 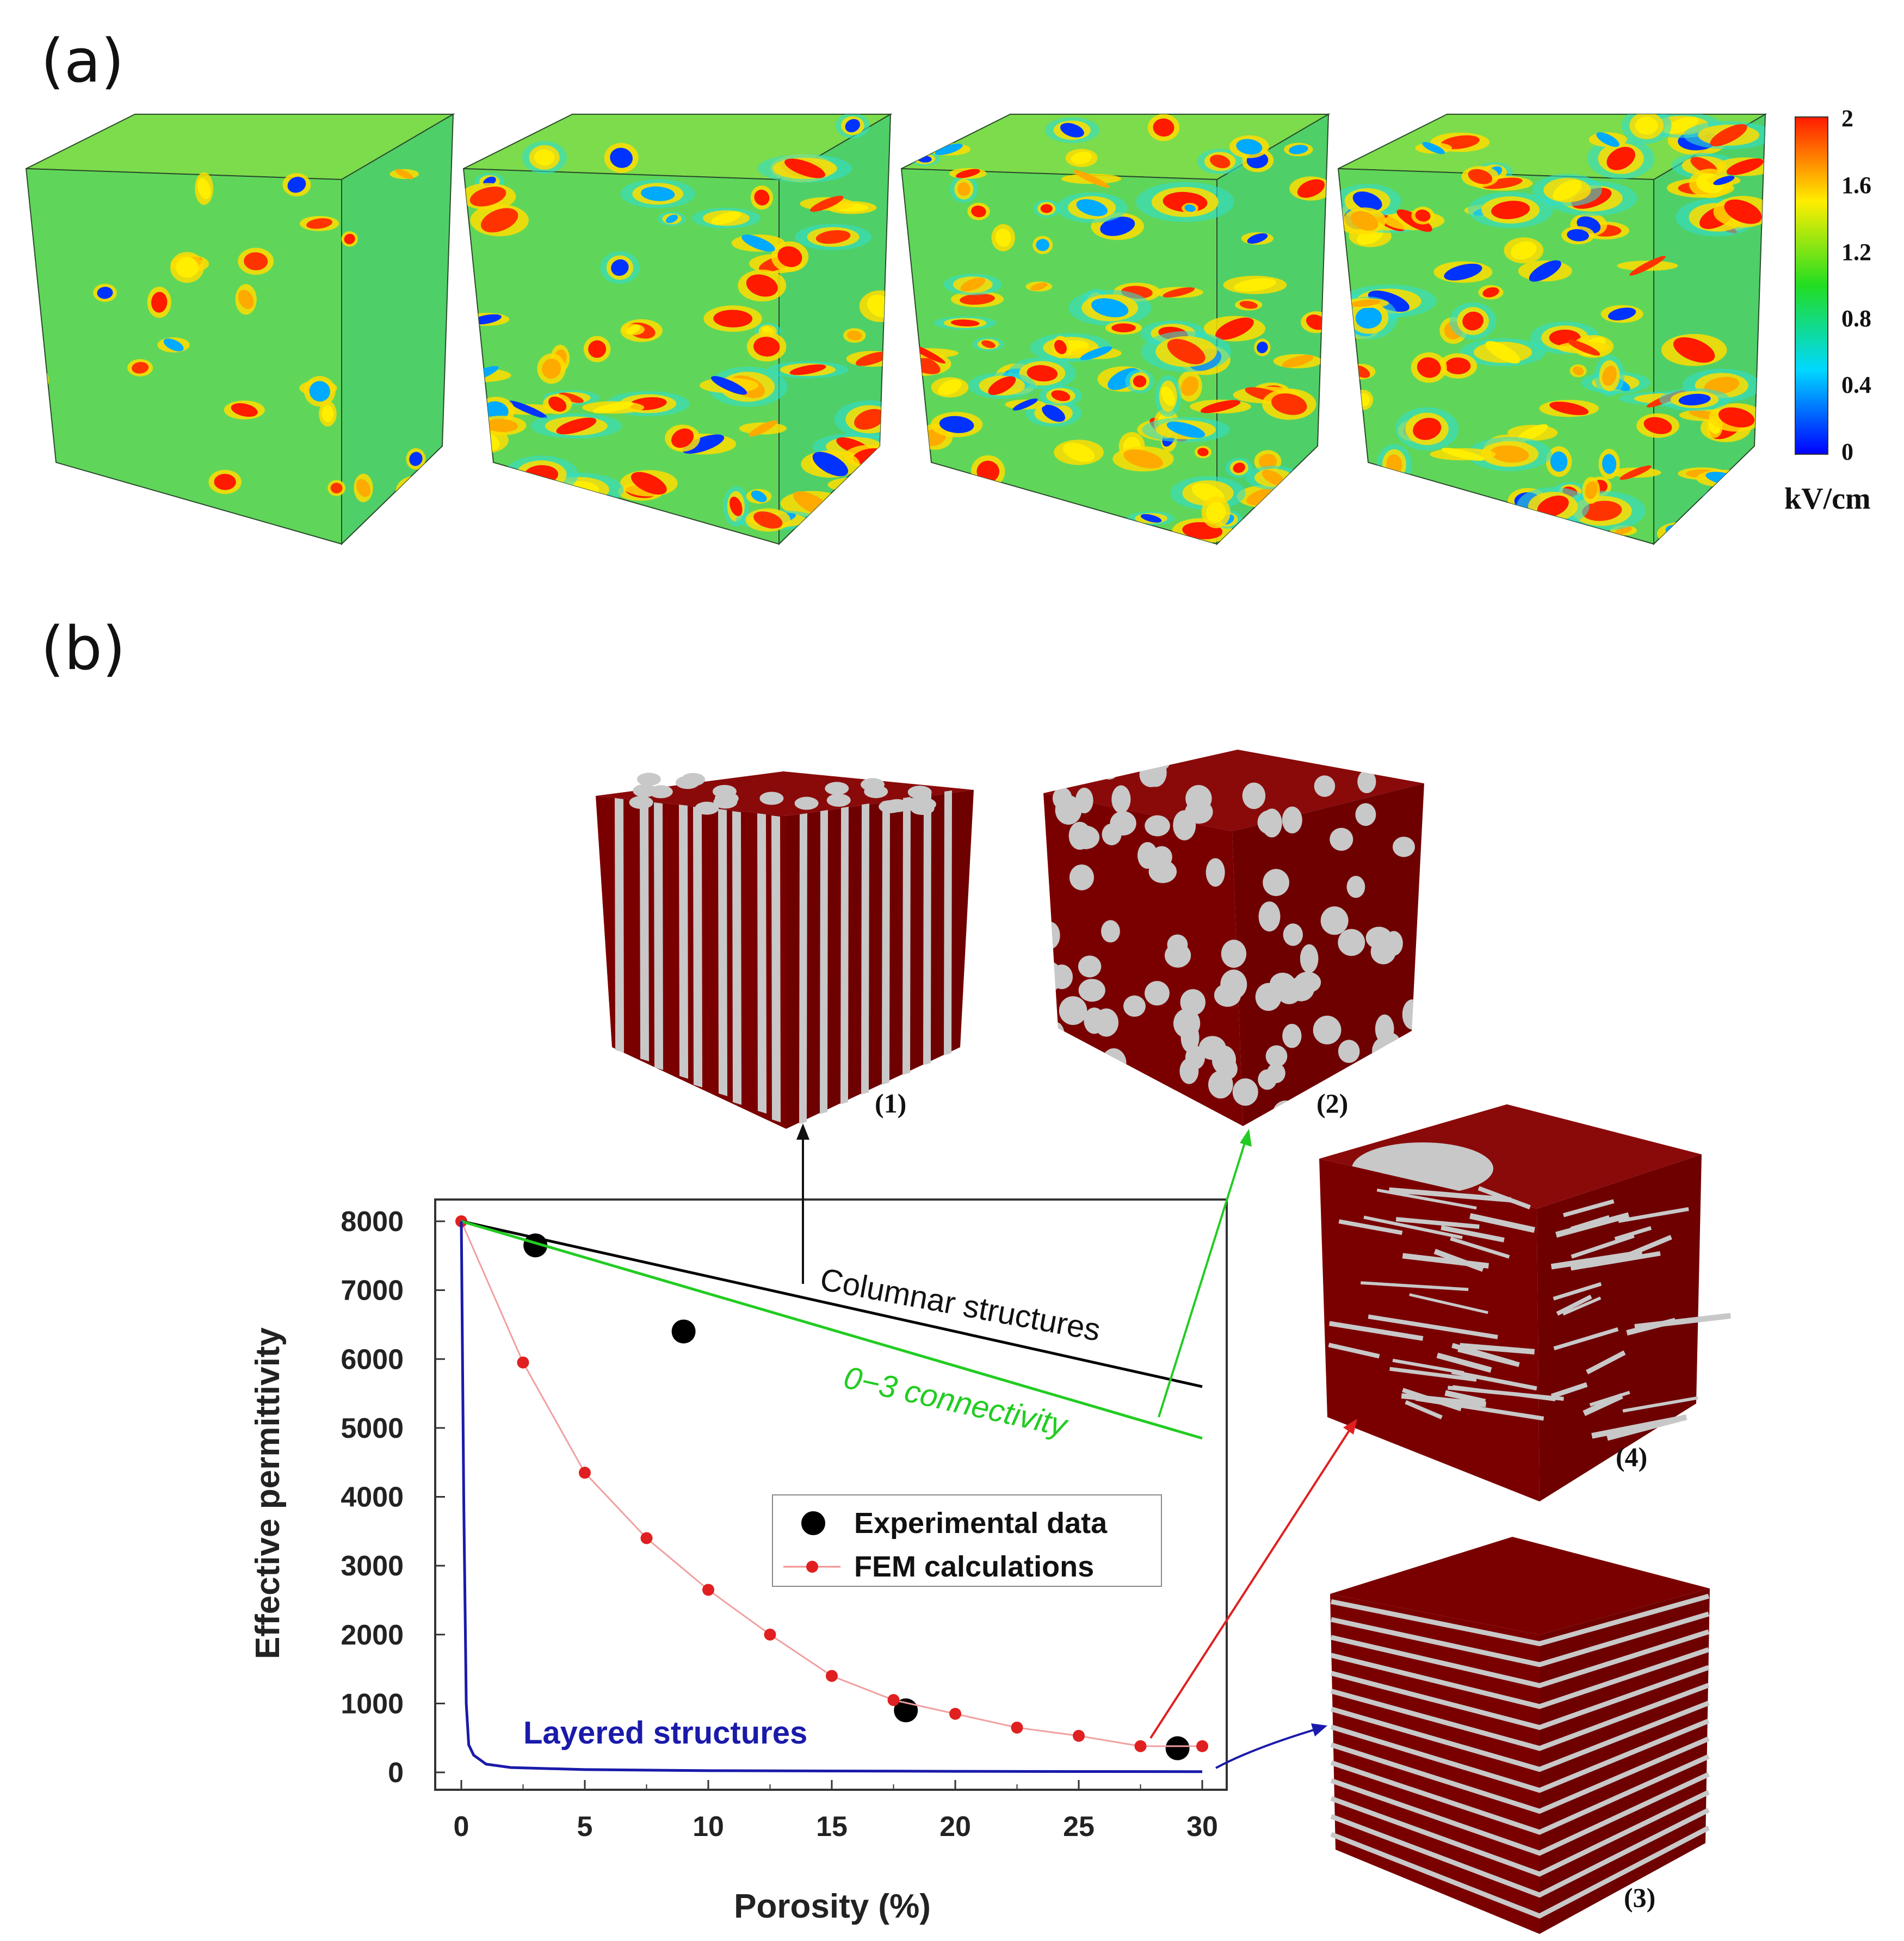 I want to click on legend-marker-fem, so click(x=812, y=1567).